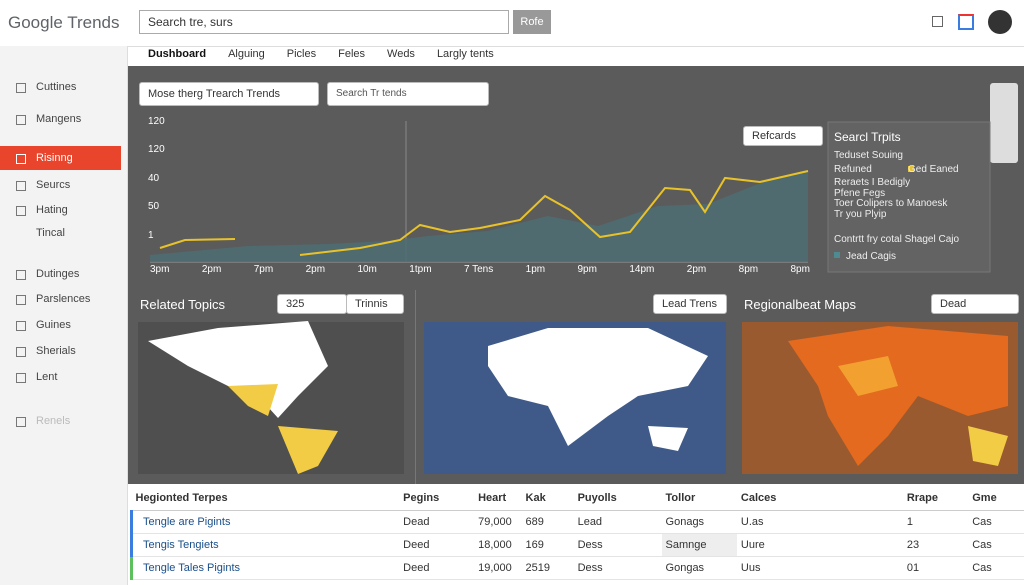  I want to click on x-label: 7 Tens, so click(478, 269).